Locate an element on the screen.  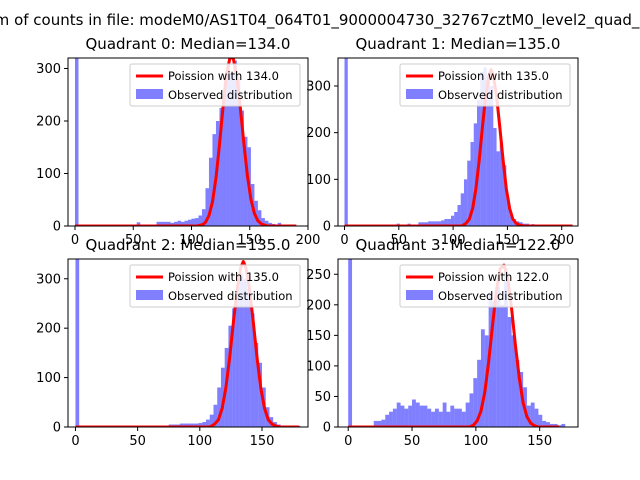
subplot-title: Quadrant 0: Median=134.0 is located at coordinates (188, 44).